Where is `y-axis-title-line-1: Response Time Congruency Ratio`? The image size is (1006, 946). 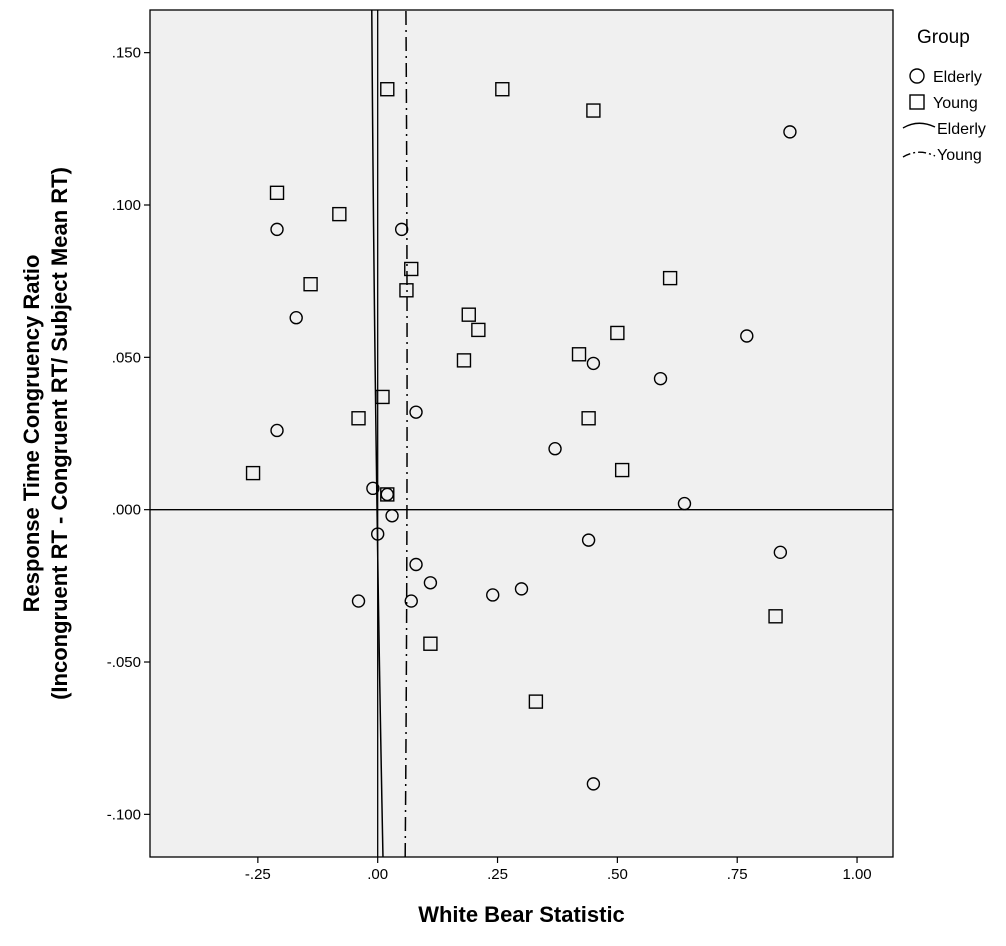 y-axis-title-line-1: Response Time Congruency Ratio is located at coordinates (31, 434).